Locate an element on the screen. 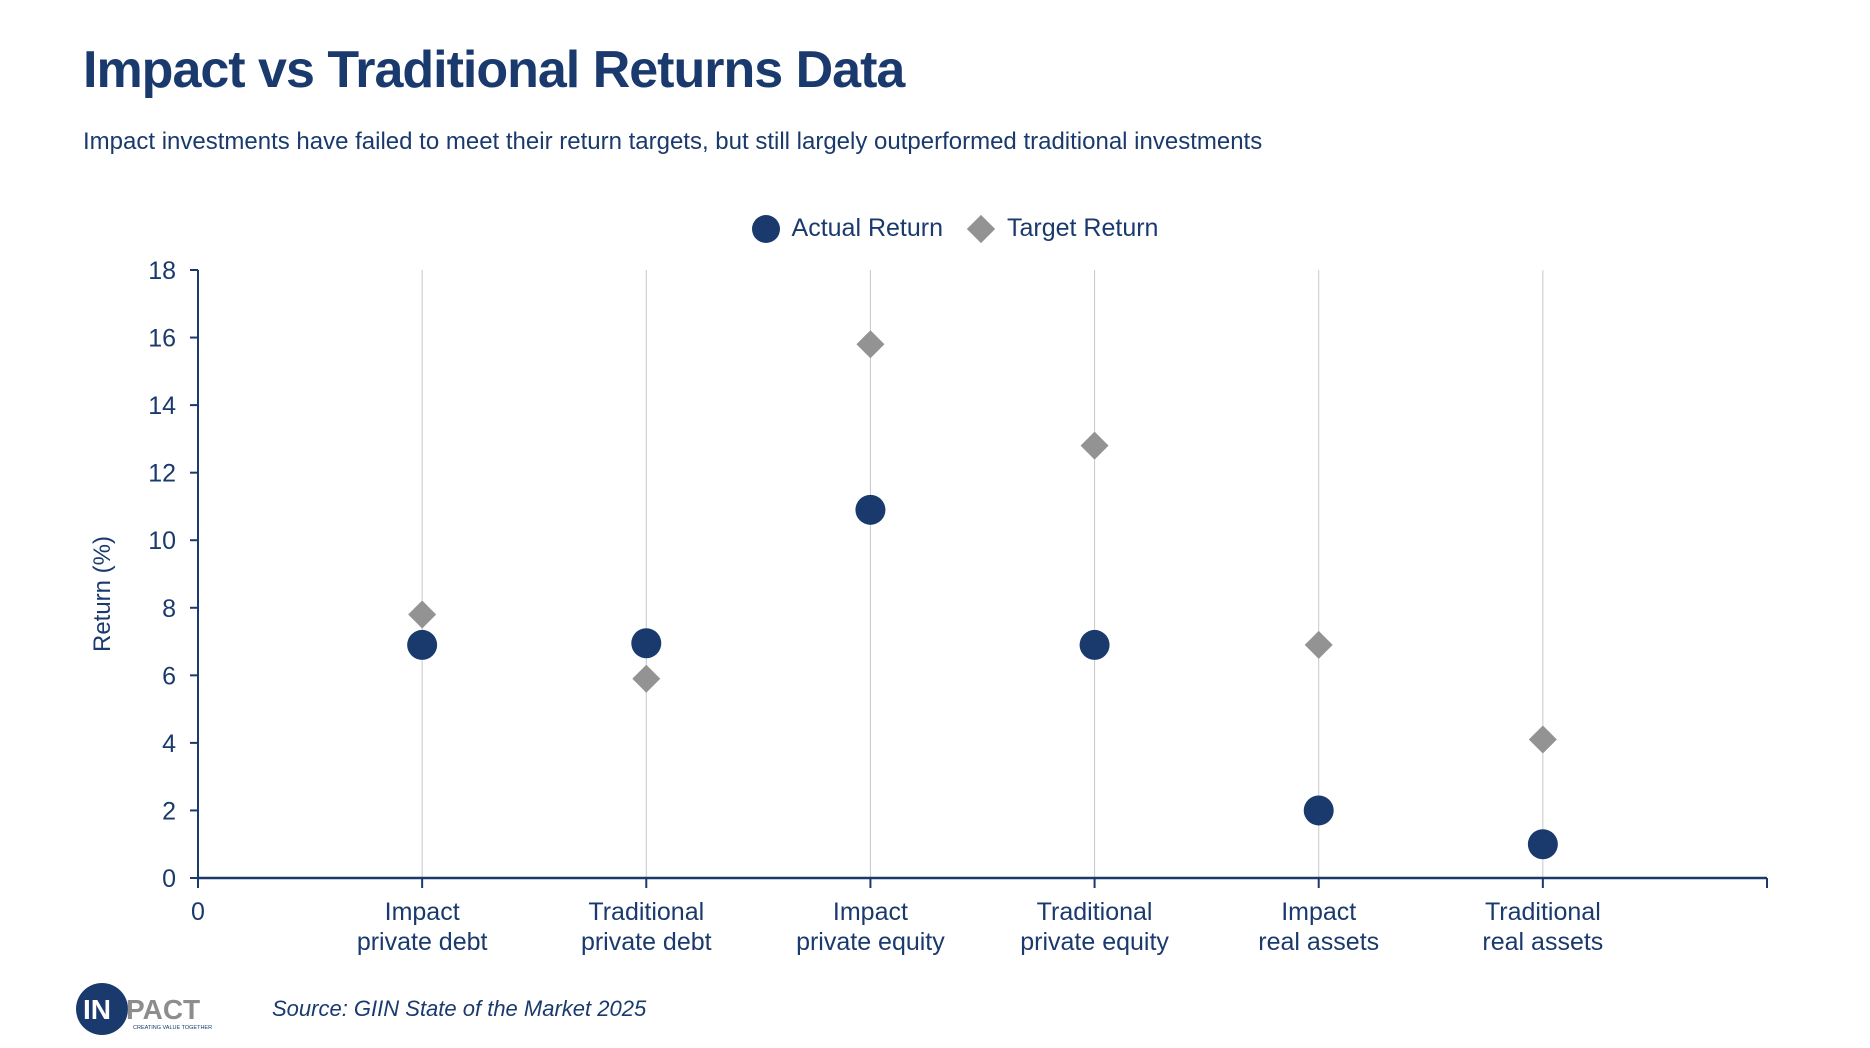  y-tick-label: 18 is located at coordinates (162, 271).